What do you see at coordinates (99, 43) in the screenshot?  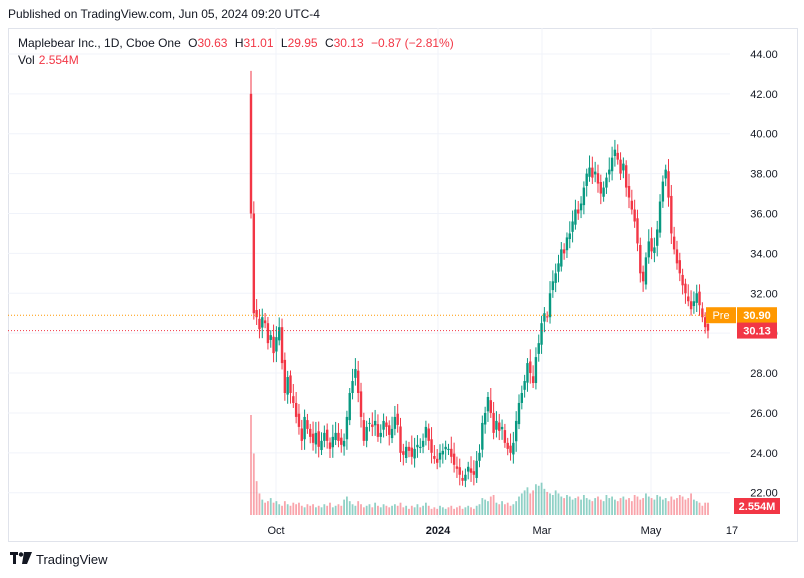 I see `symbol-name: Maplebear Inc., 1D, Cboe One` at bounding box center [99, 43].